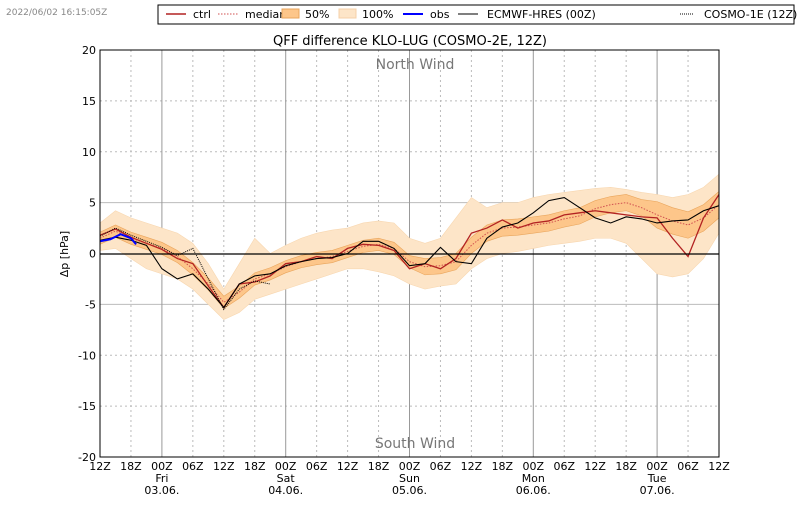 The image size is (800, 509). What do you see at coordinates (533, 490) in the screenshot?
I see `date-label: 06.06.` at bounding box center [533, 490].